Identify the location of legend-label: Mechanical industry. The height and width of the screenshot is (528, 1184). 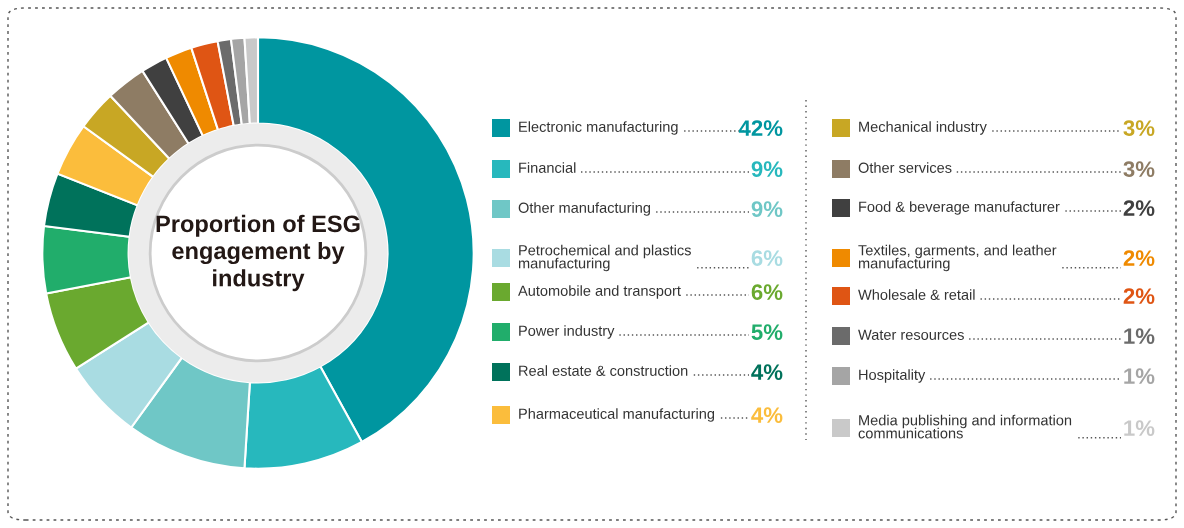
(923, 128).